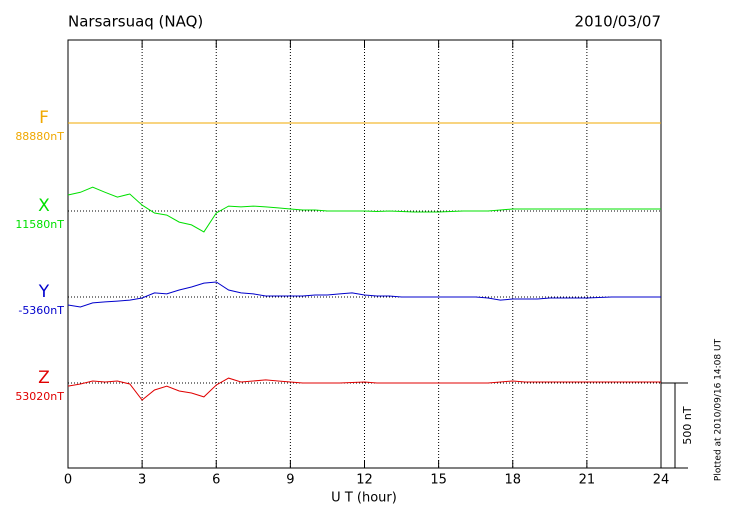  Describe the element at coordinates (142, 480) in the screenshot. I see `x-tick-label: 3` at that location.